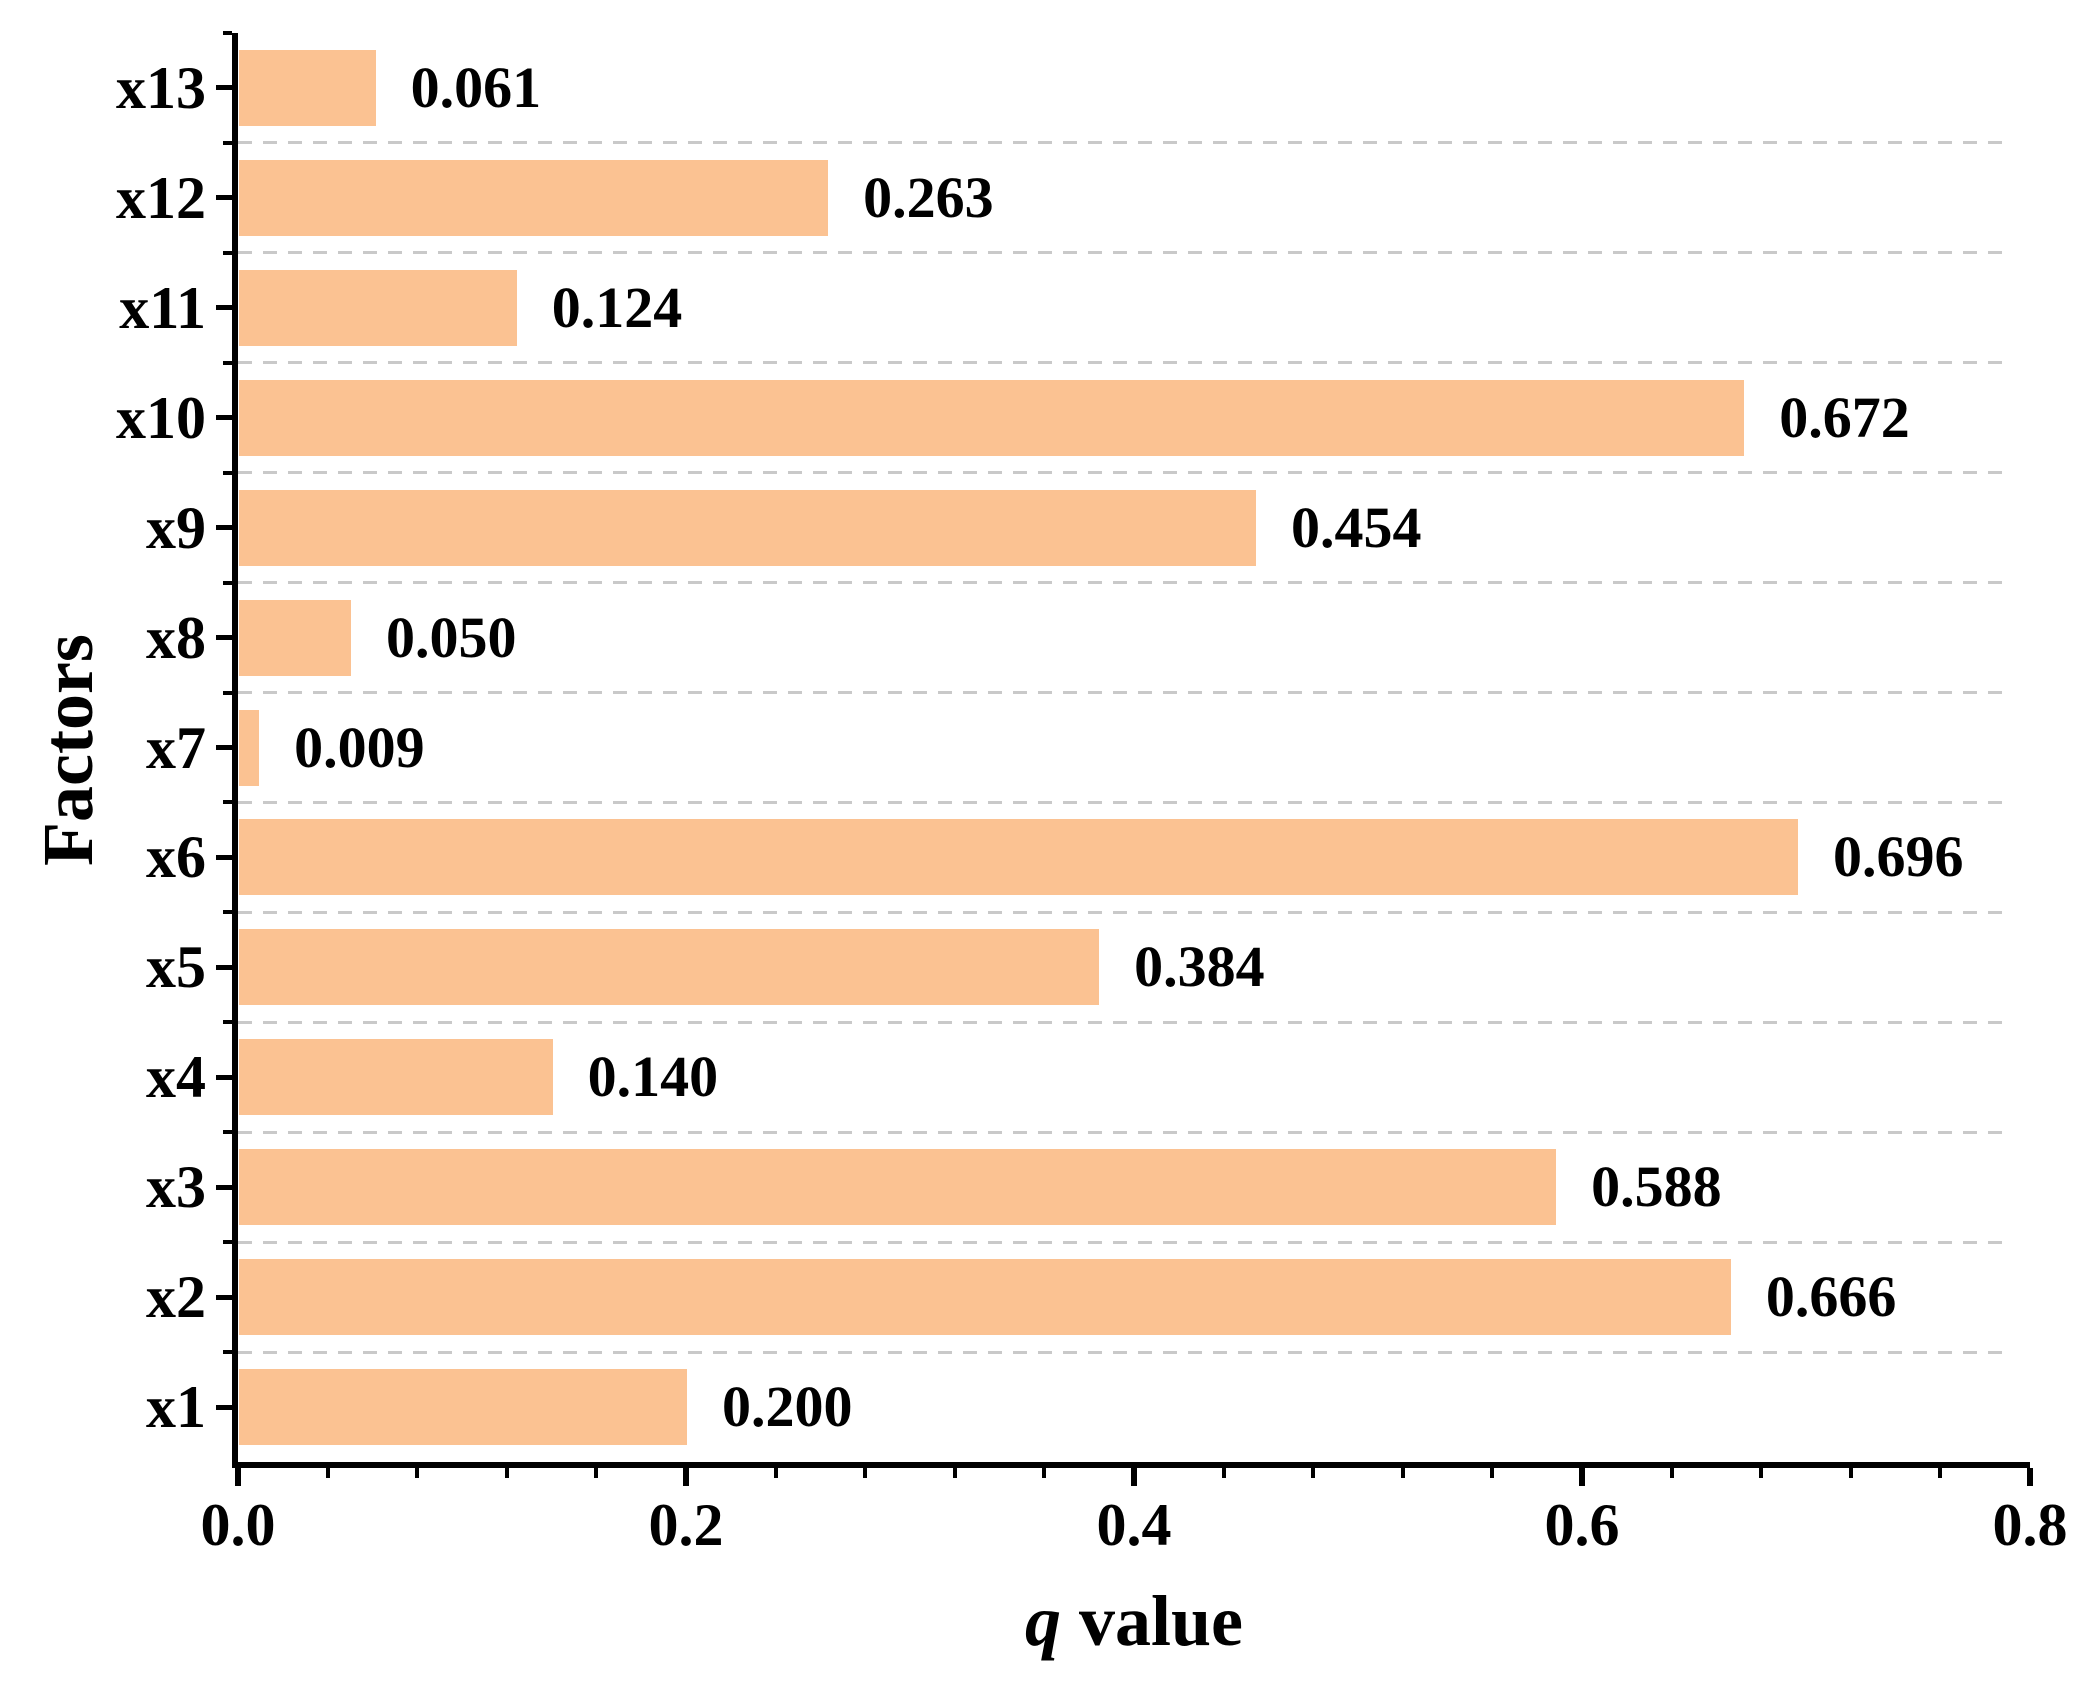  What do you see at coordinates (747, 527) in the screenshot?
I see `bar-x9` at bounding box center [747, 527].